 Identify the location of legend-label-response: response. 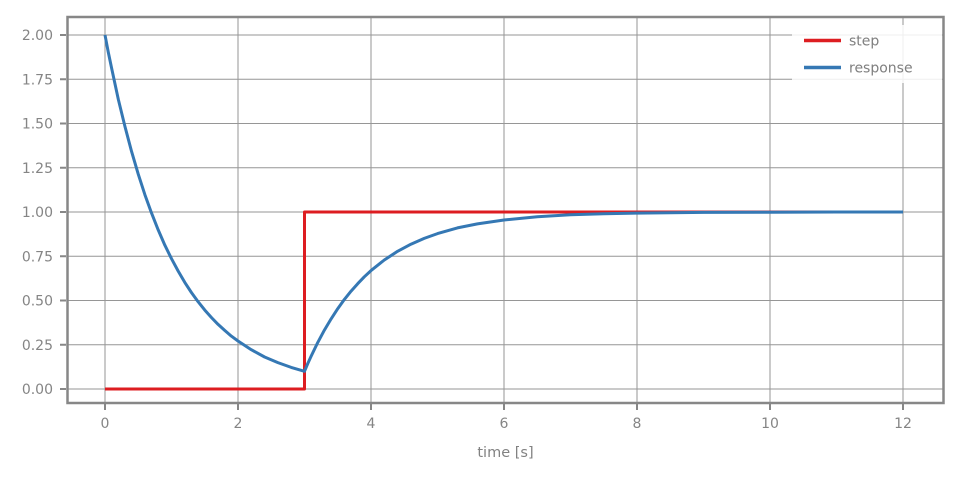
(881, 69).